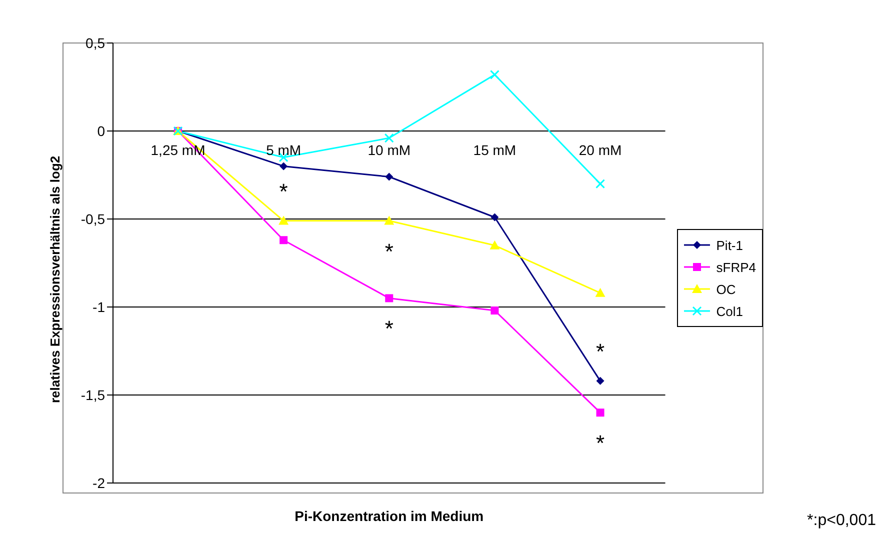  Describe the element at coordinates (841, 521) in the screenshot. I see `text: *:p<0,001` at that location.